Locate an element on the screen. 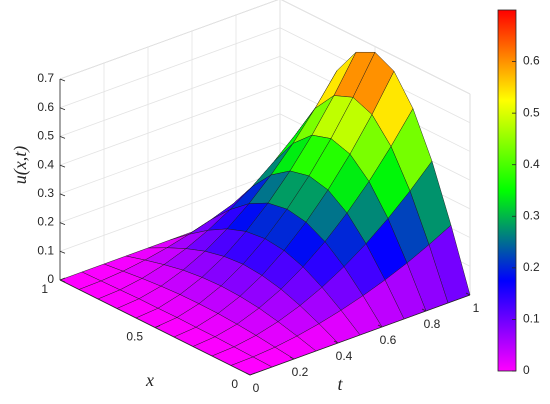 This screenshot has height=404, width=550. colorbar is located at coordinates (507, 190).